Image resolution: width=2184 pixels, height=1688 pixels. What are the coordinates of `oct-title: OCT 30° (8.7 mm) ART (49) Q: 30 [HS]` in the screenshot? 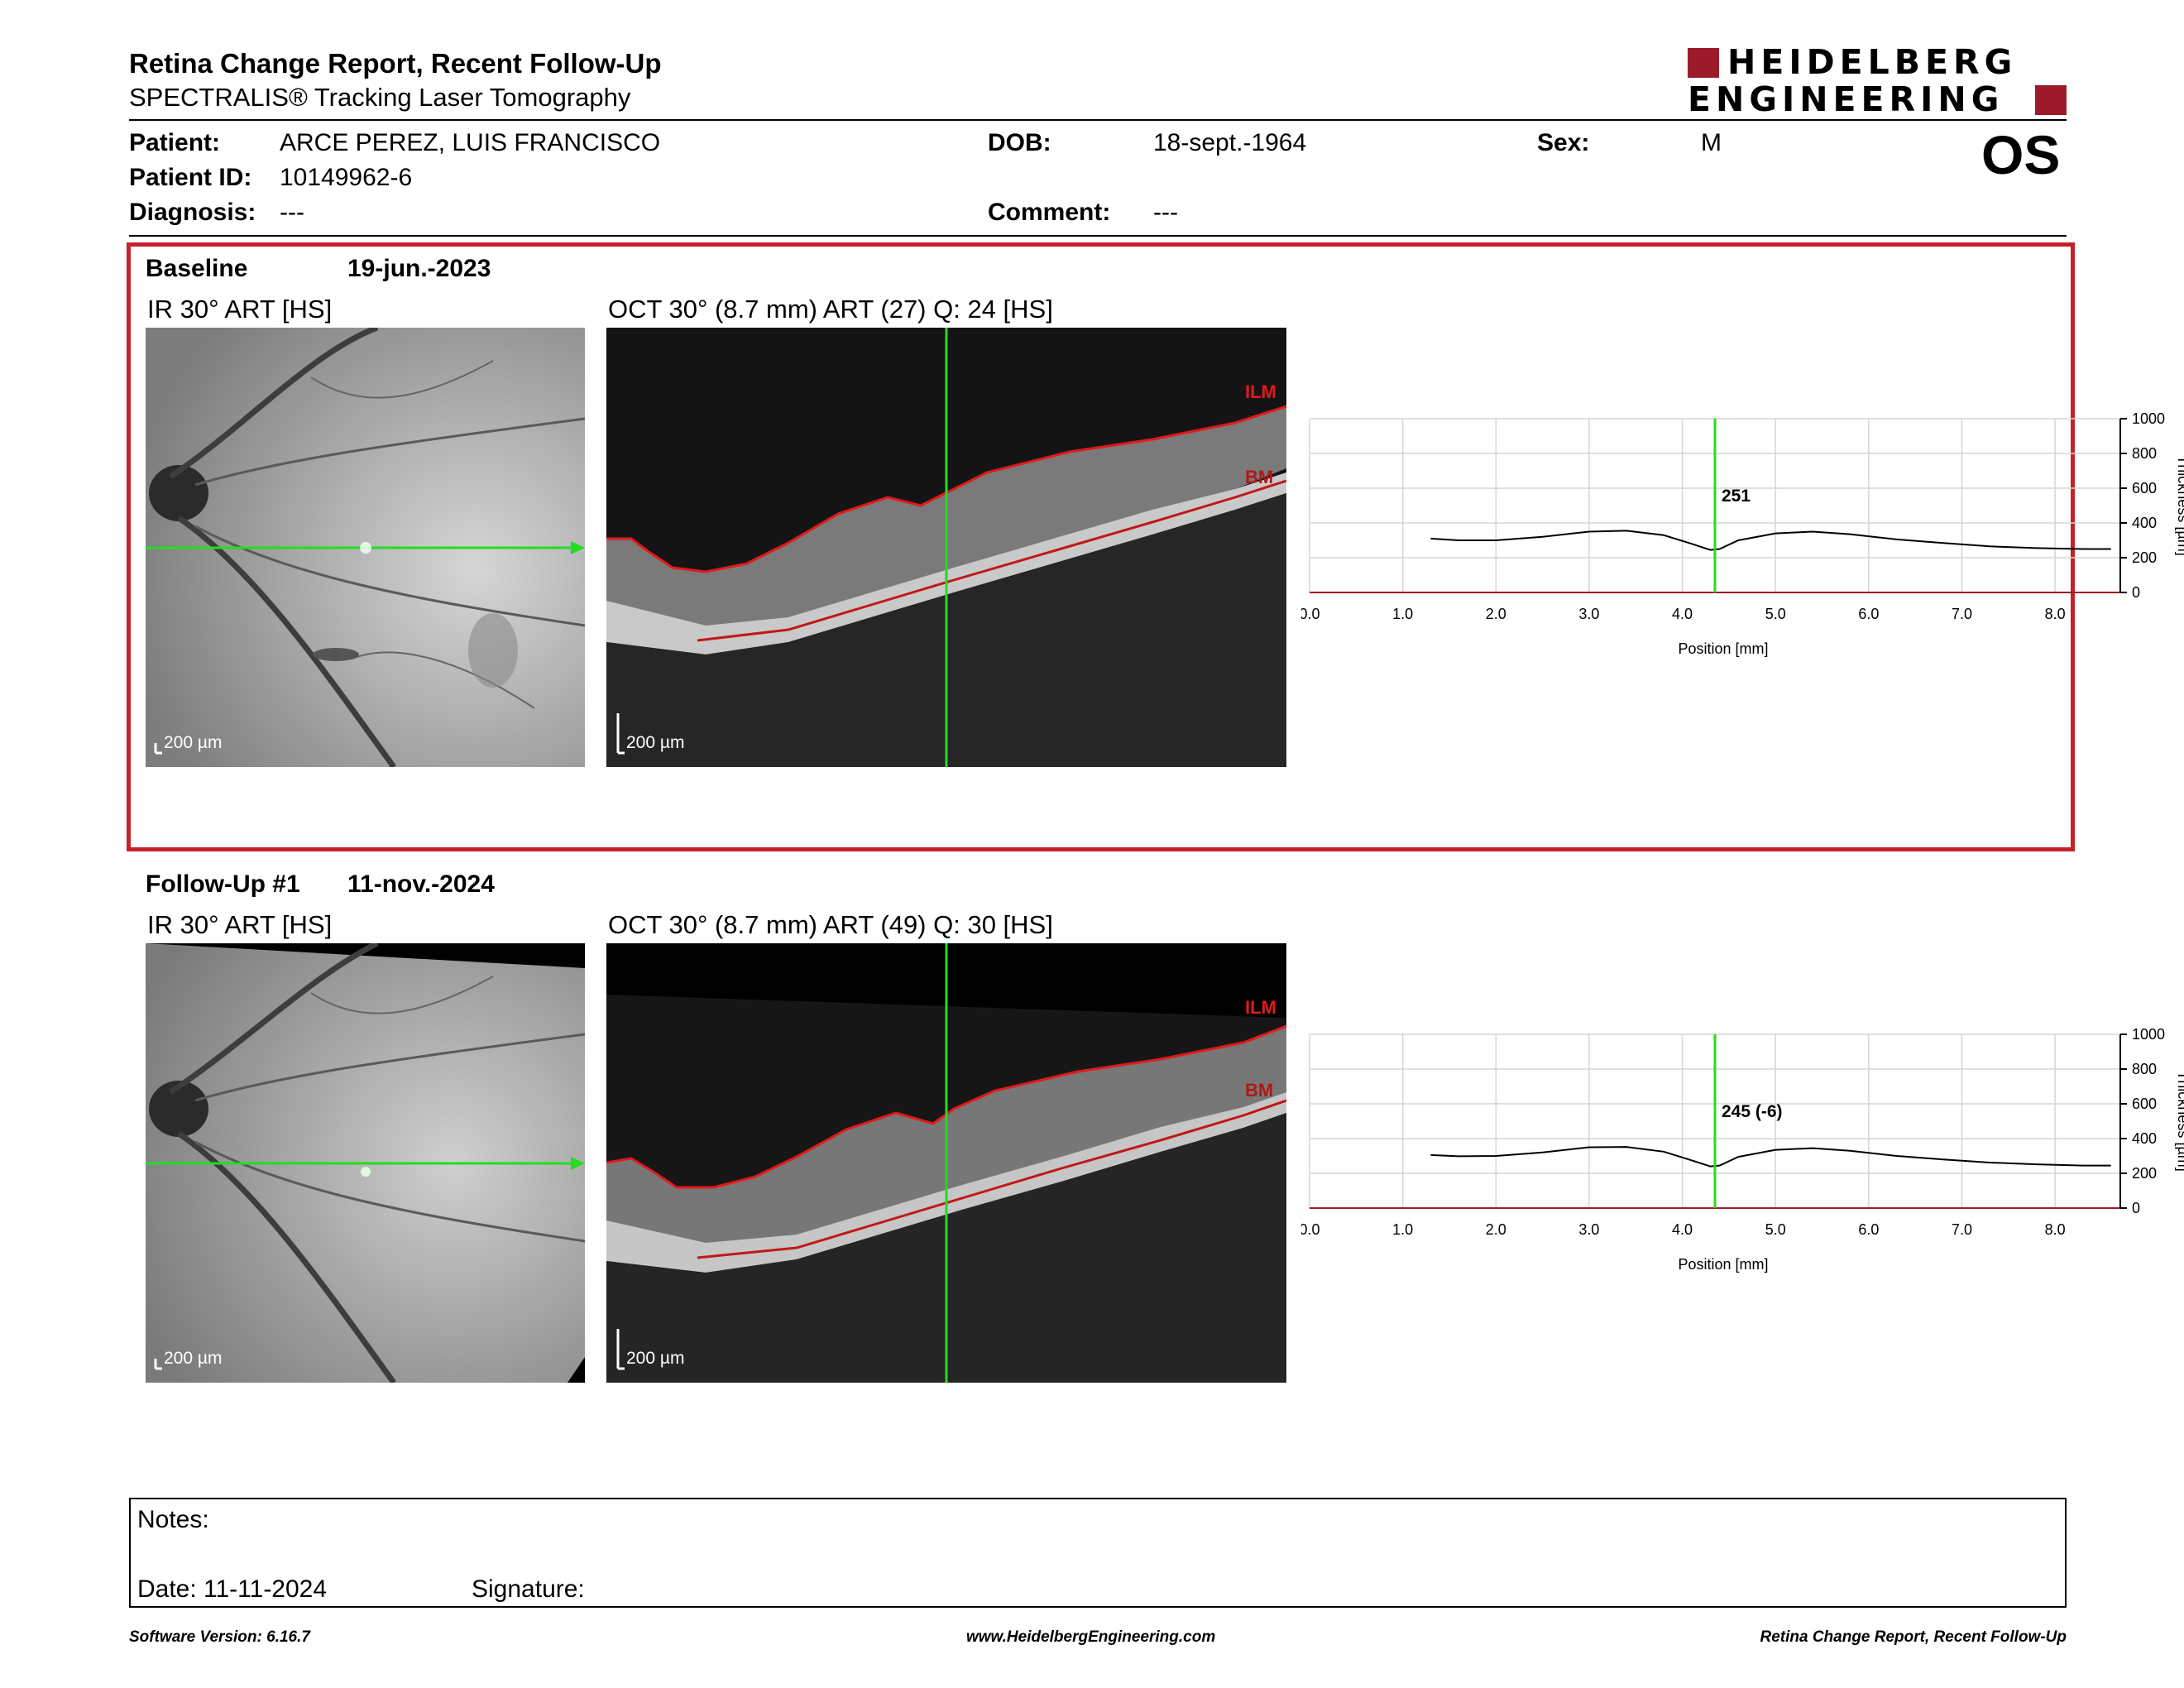 It's located at (830, 924).